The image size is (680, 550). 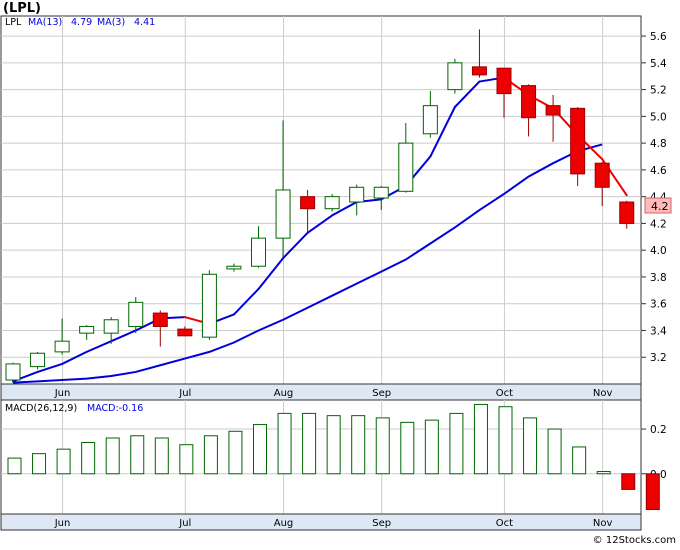 I want to click on y-tick-label: 4.0, so click(x=658, y=251).